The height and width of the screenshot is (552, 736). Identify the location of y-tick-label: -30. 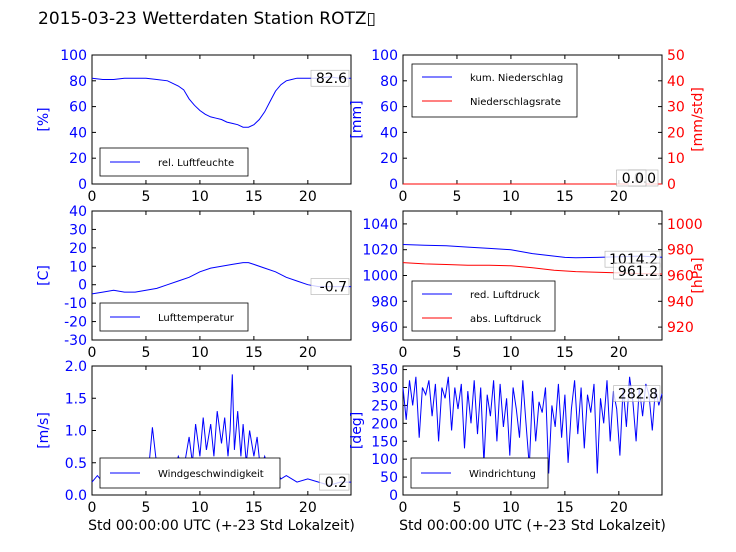
(75, 341).